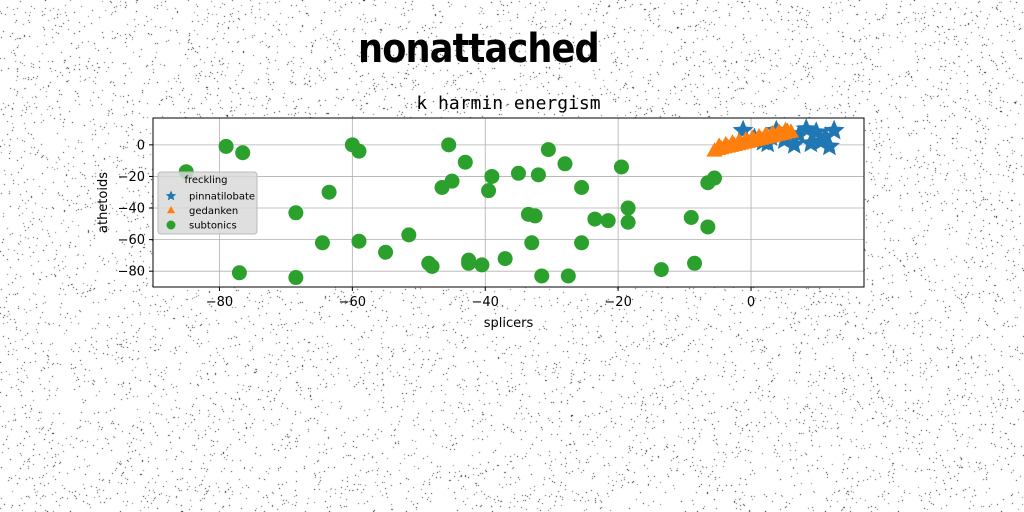 Image resolution: width=1024 pixels, height=512 pixels. Describe the element at coordinates (205, 180) in the screenshot. I see `legend-title: freckling` at that location.